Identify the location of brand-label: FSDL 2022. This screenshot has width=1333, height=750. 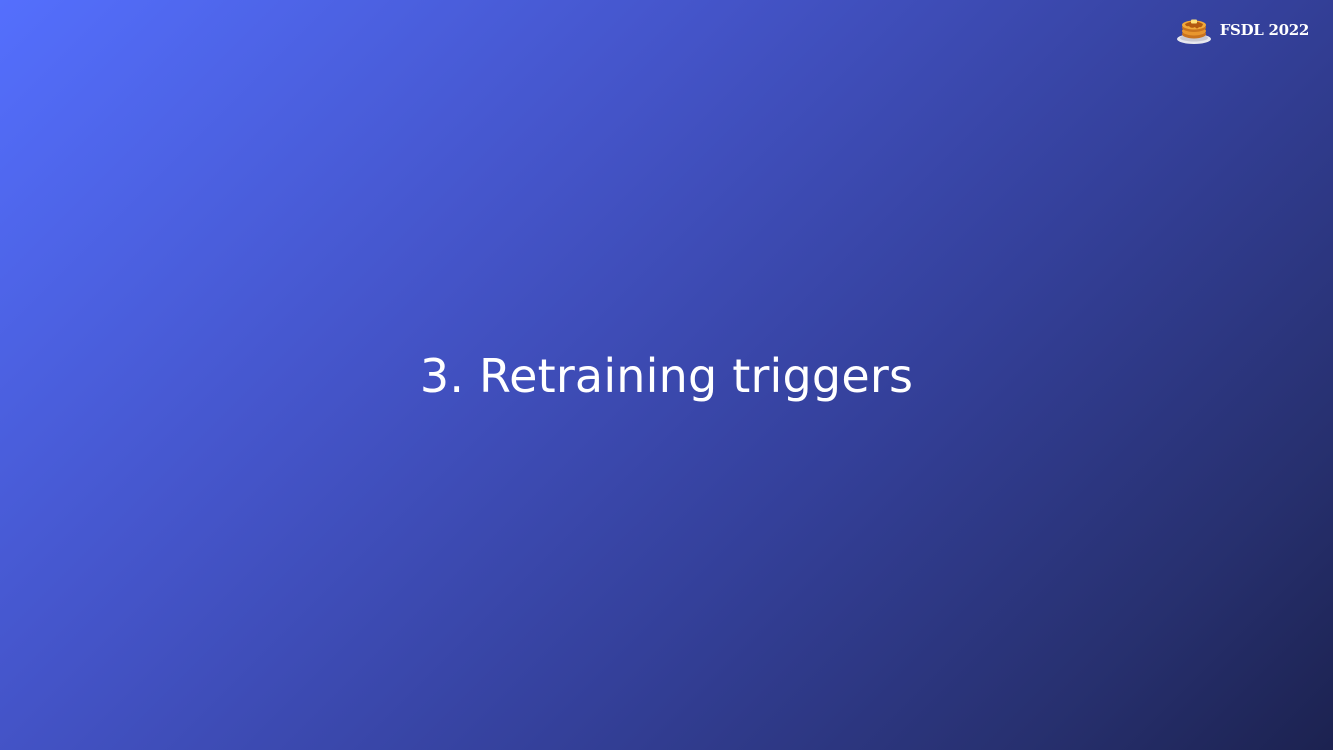
(1264, 30).